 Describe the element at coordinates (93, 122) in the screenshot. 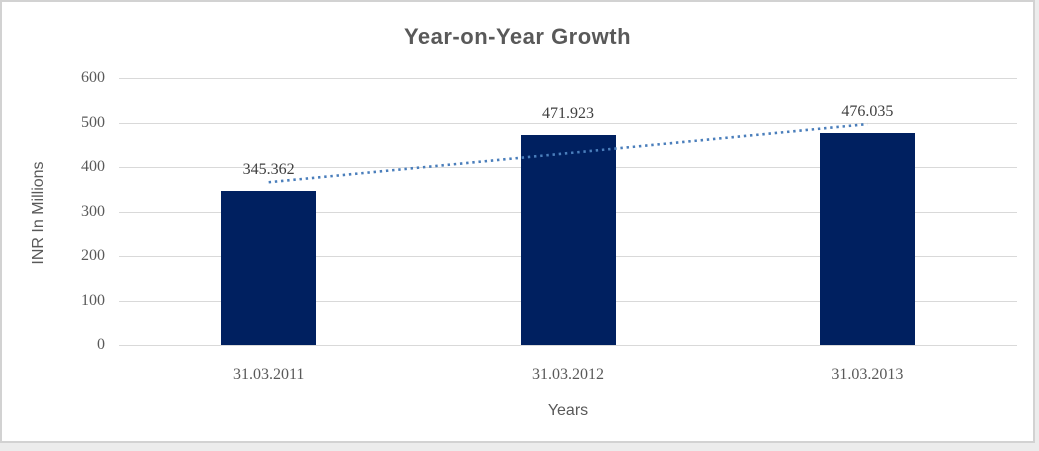

I see `y-tick-label: 500` at that location.